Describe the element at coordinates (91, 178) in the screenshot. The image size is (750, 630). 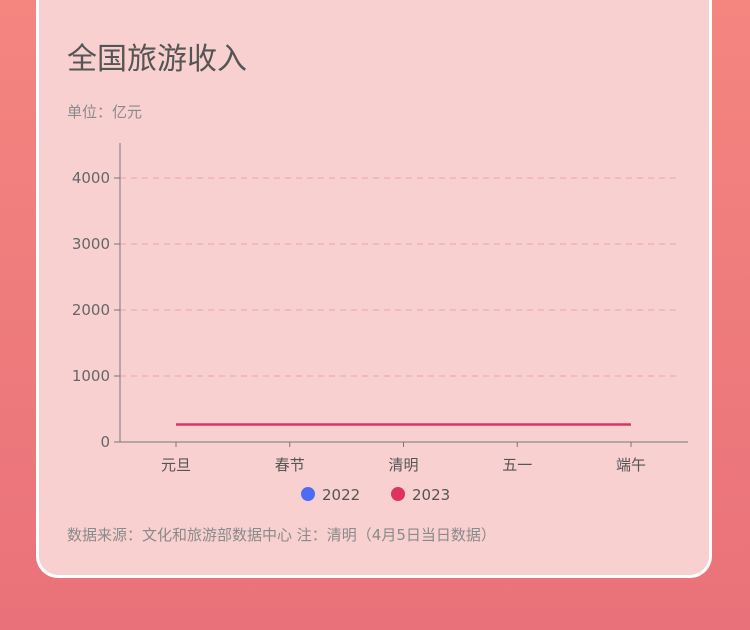
I see `y-tick-label: 4000` at that location.